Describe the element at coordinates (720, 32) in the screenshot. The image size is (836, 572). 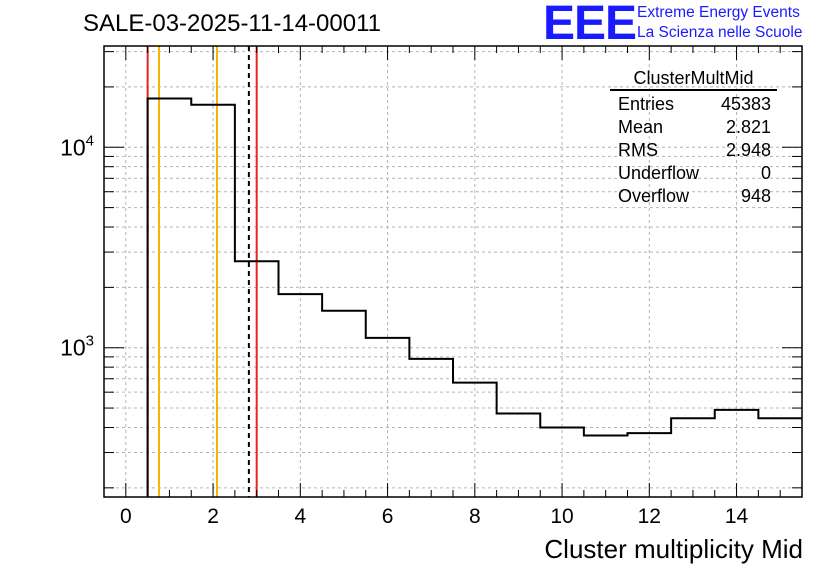
I see `org-subtitle: La Scienza nelle Scuole` at that location.